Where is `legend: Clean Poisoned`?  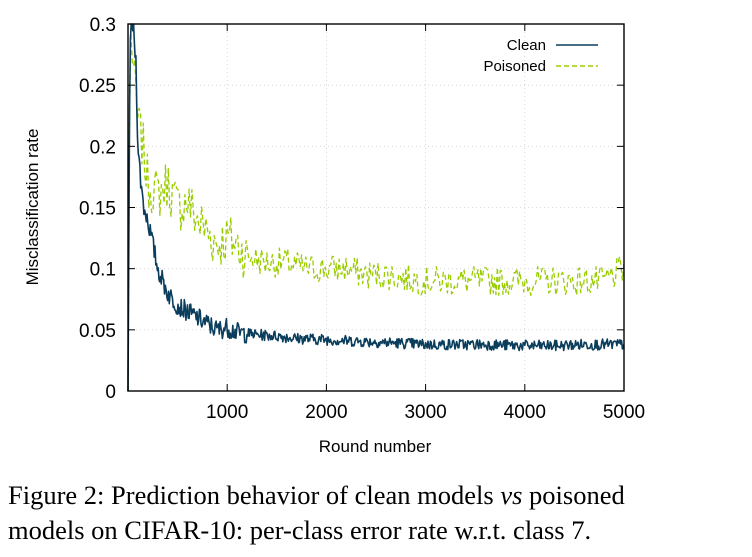
legend: Clean Poisoned is located at coordinates (540, 56).